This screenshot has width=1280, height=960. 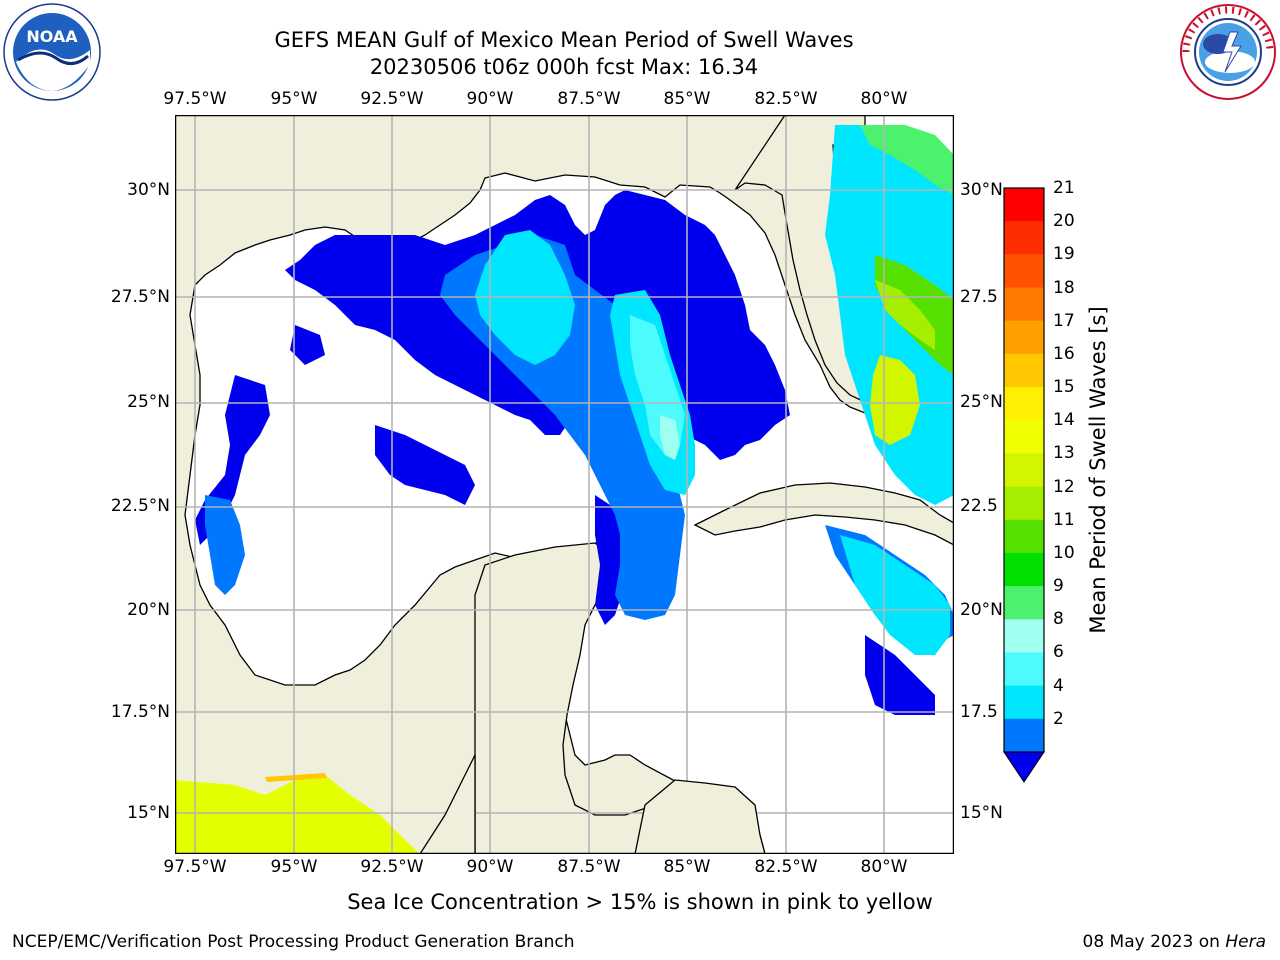 What do you see at coordinates (1064, 552) in the screenshot?
I see `colorbar-tick-label: 10` at bounding box center [1064, 552].